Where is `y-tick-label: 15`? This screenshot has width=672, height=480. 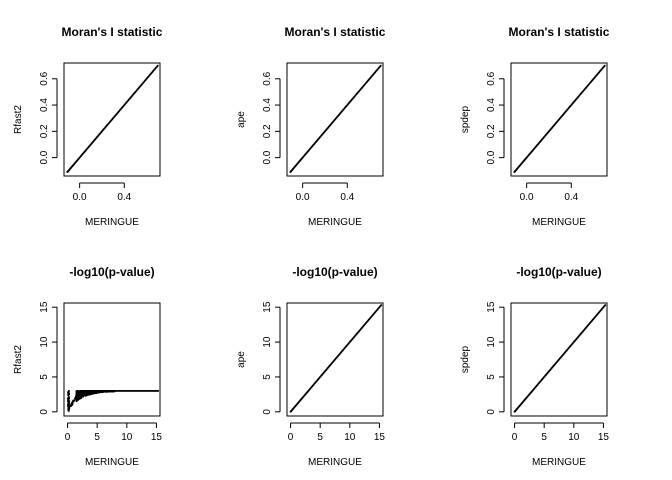 y-tick-label: 15 is located at coordinates (44, 307).